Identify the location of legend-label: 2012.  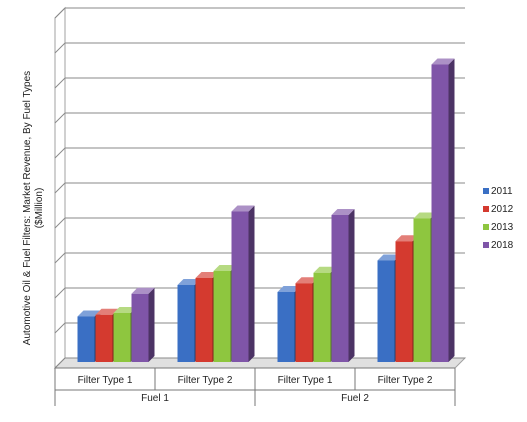
(502, 209).